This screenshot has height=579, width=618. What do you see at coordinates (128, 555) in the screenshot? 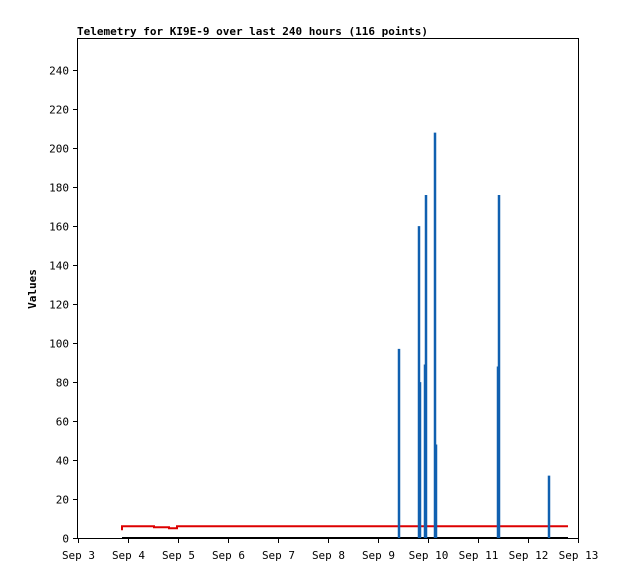
I see `x-tick-label: Sep 4` at bounding box center [128, 555].